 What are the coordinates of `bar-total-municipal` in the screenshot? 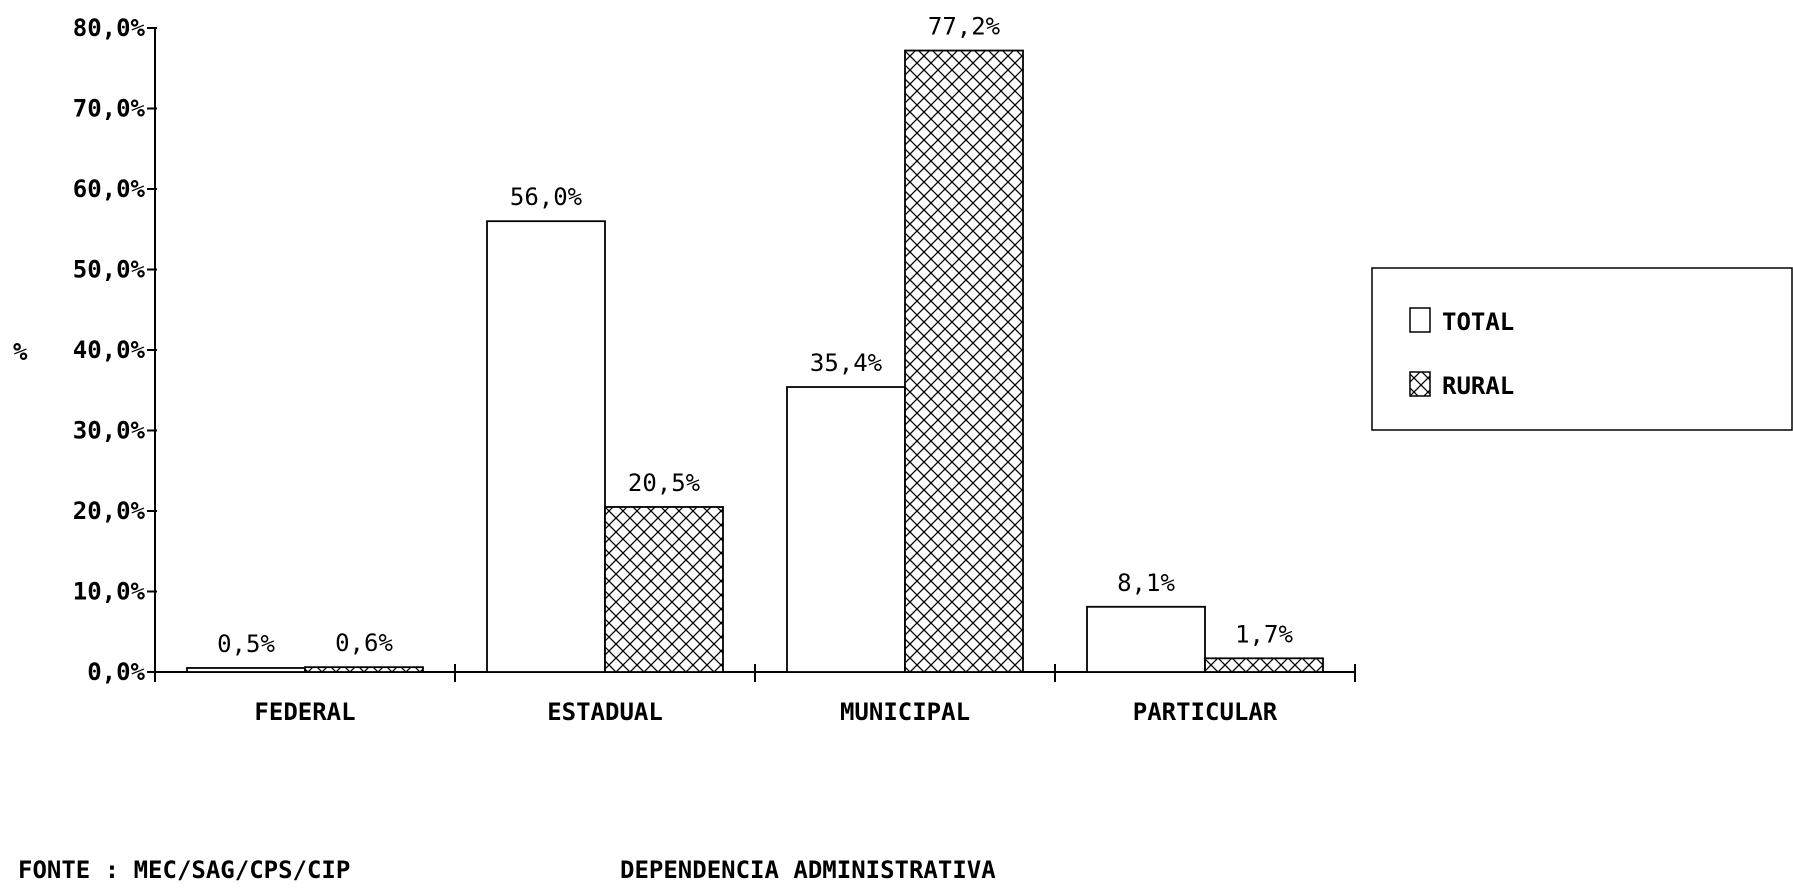 It's located at (846, 529).